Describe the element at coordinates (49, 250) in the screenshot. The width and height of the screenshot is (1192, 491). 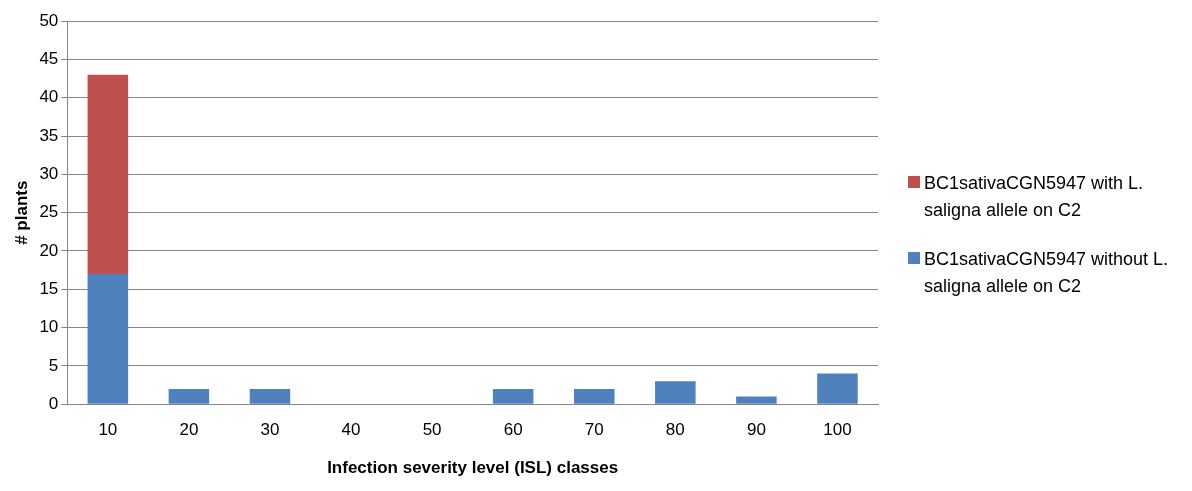
I see `y-tick-label: 20` at that location.